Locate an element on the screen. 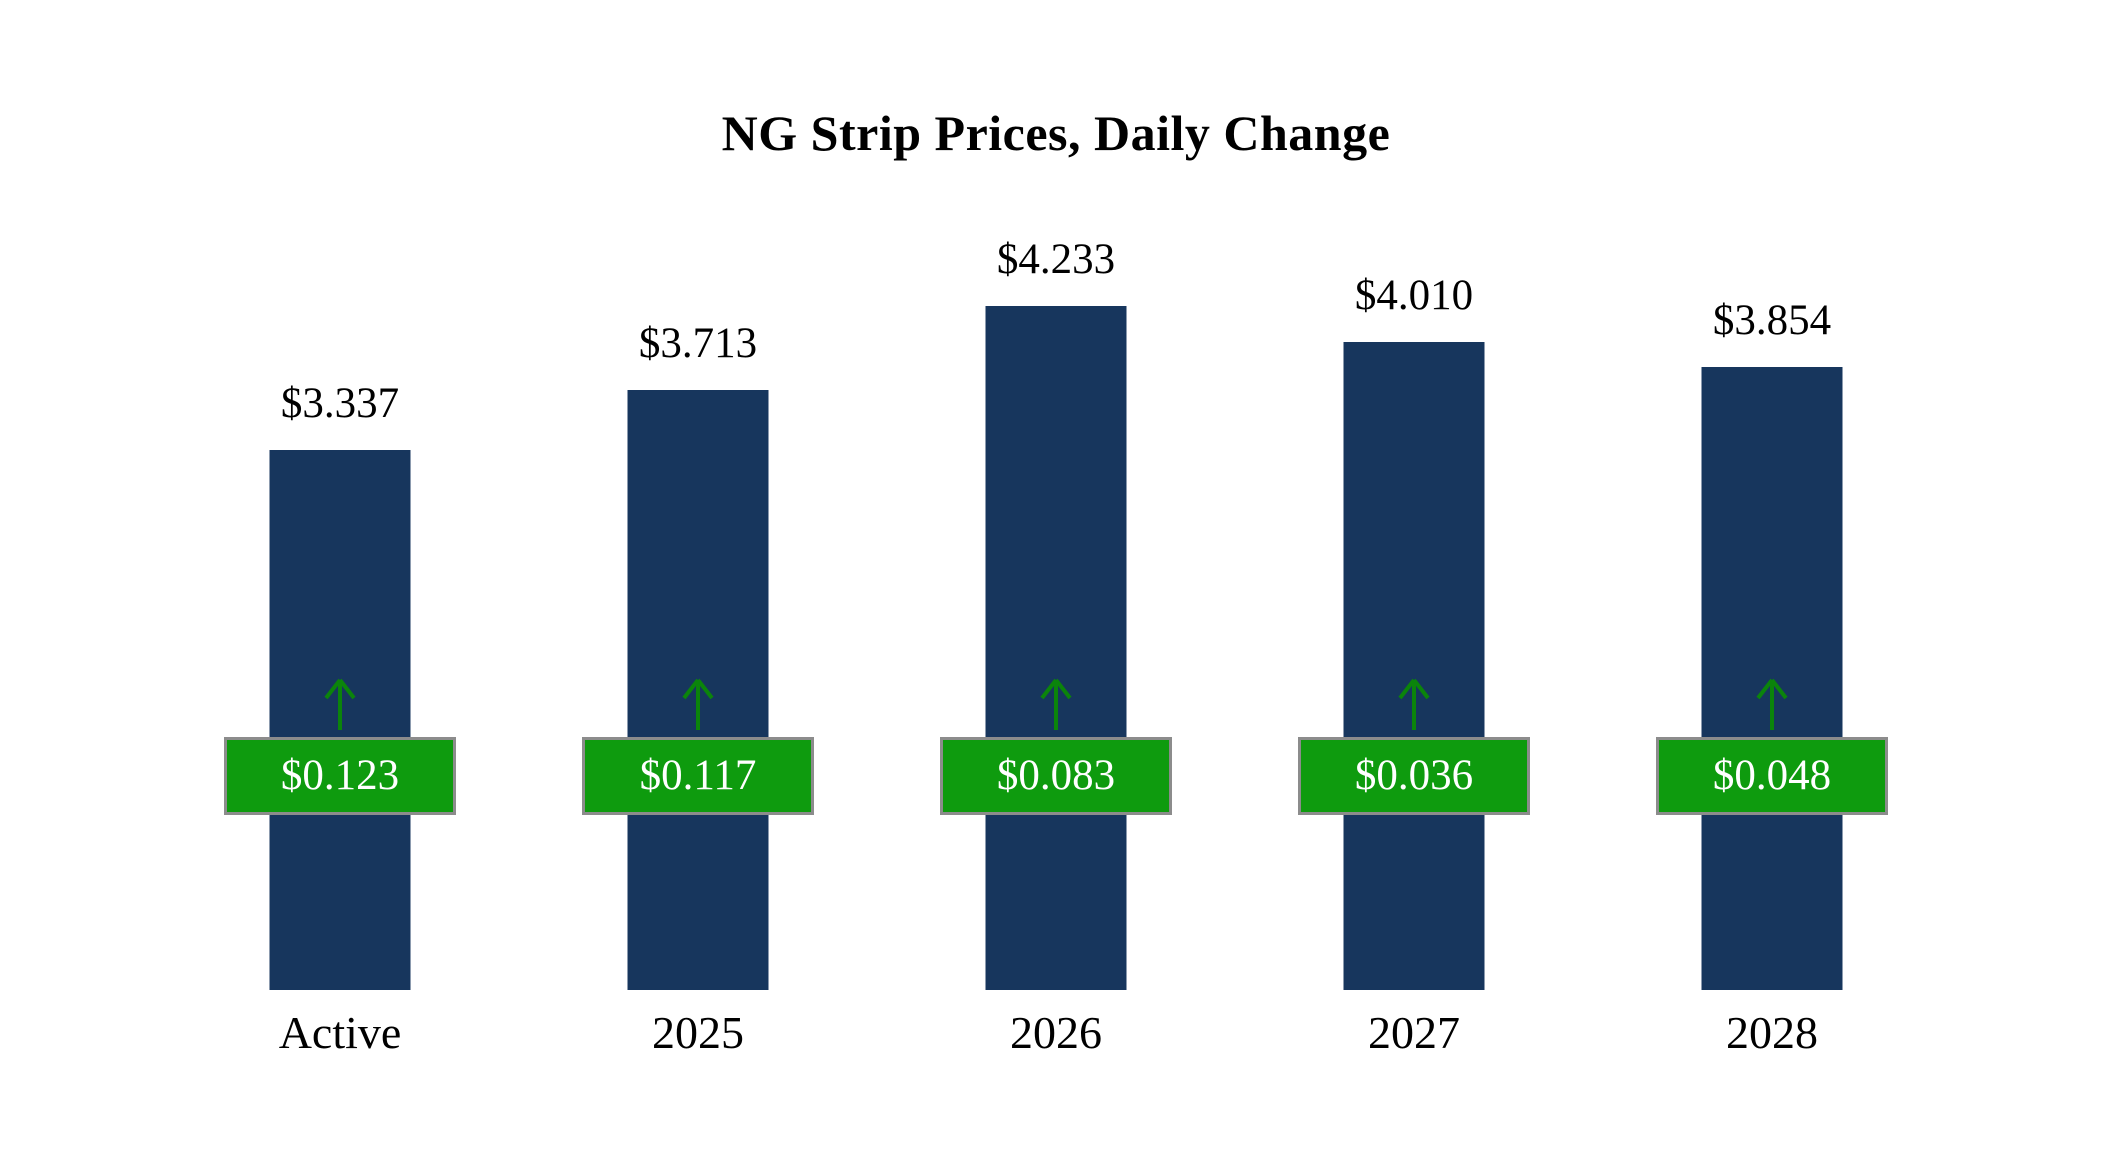  daily-change-label: $0.048 is located at coordinates (1772, 775).